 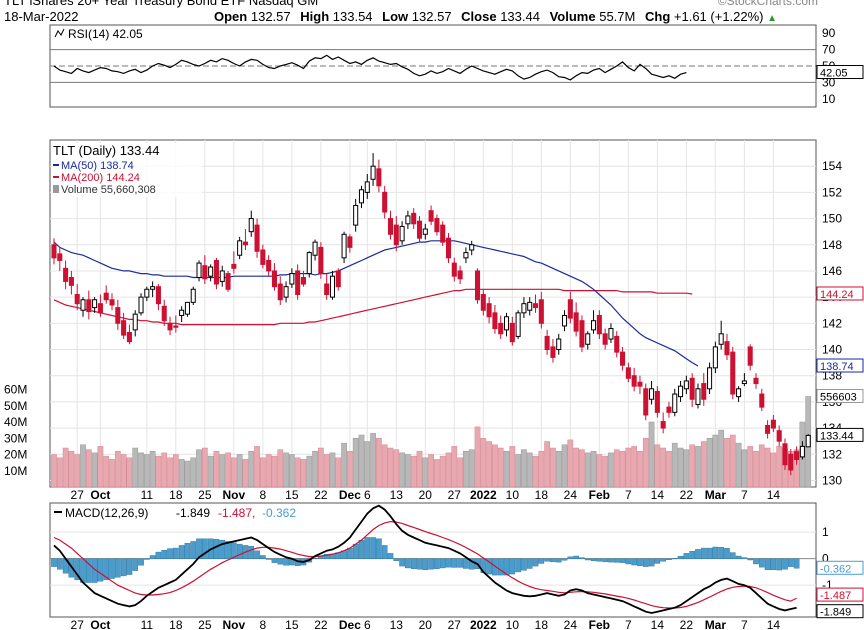 I want to click on price-y-tick: 150, so click(x=832, y=219).